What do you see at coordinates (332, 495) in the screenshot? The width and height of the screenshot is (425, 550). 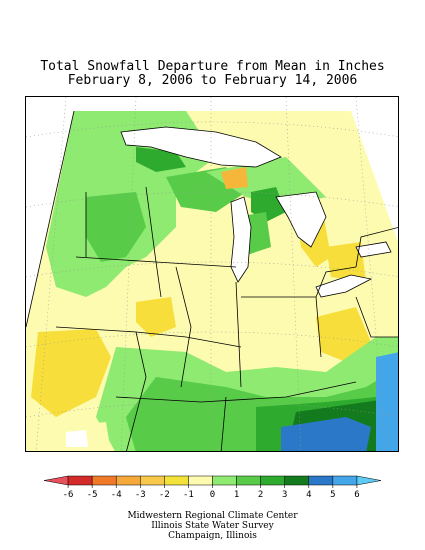 I see `legend-tick-label: 5` at bounding box center [332, 495].